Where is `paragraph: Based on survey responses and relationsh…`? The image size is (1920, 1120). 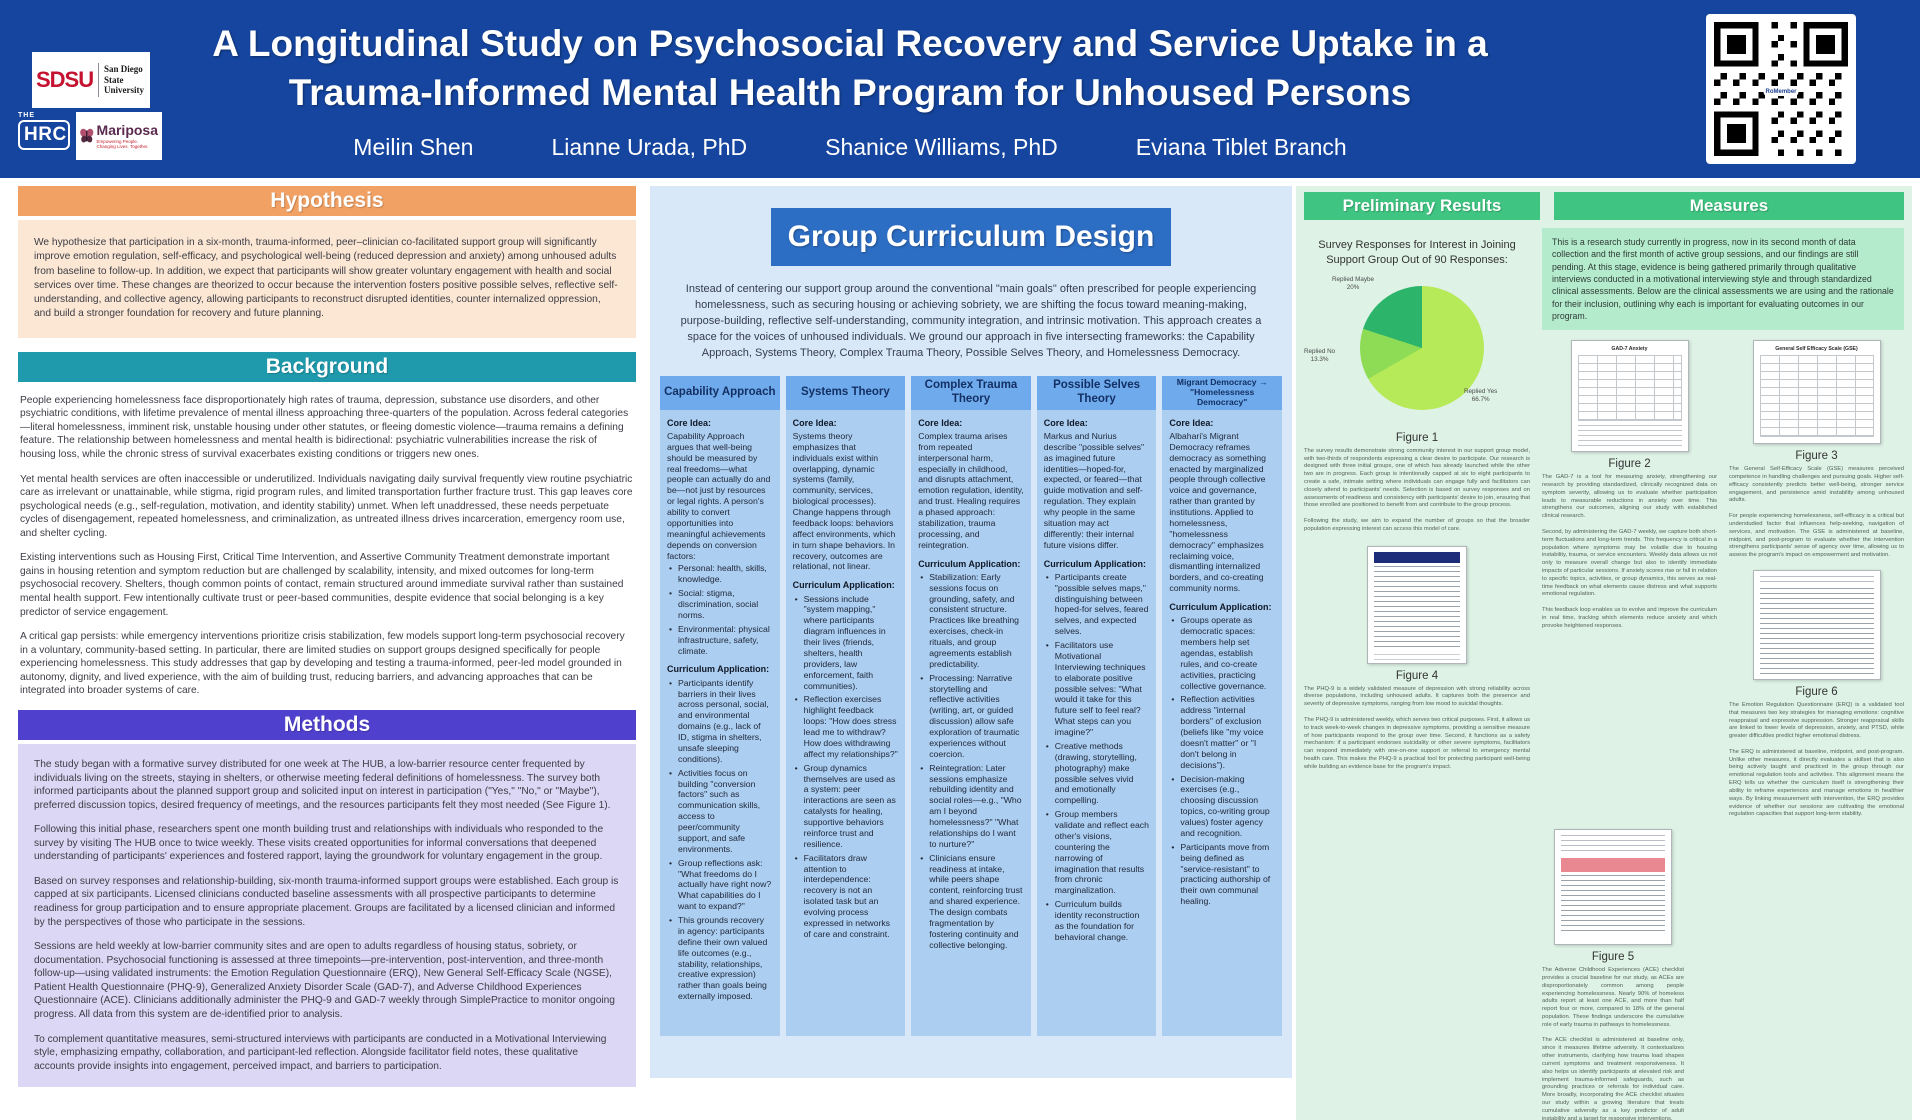 paragraph: Based on survey responses and relationsh… is located at coordinates (326, 901).